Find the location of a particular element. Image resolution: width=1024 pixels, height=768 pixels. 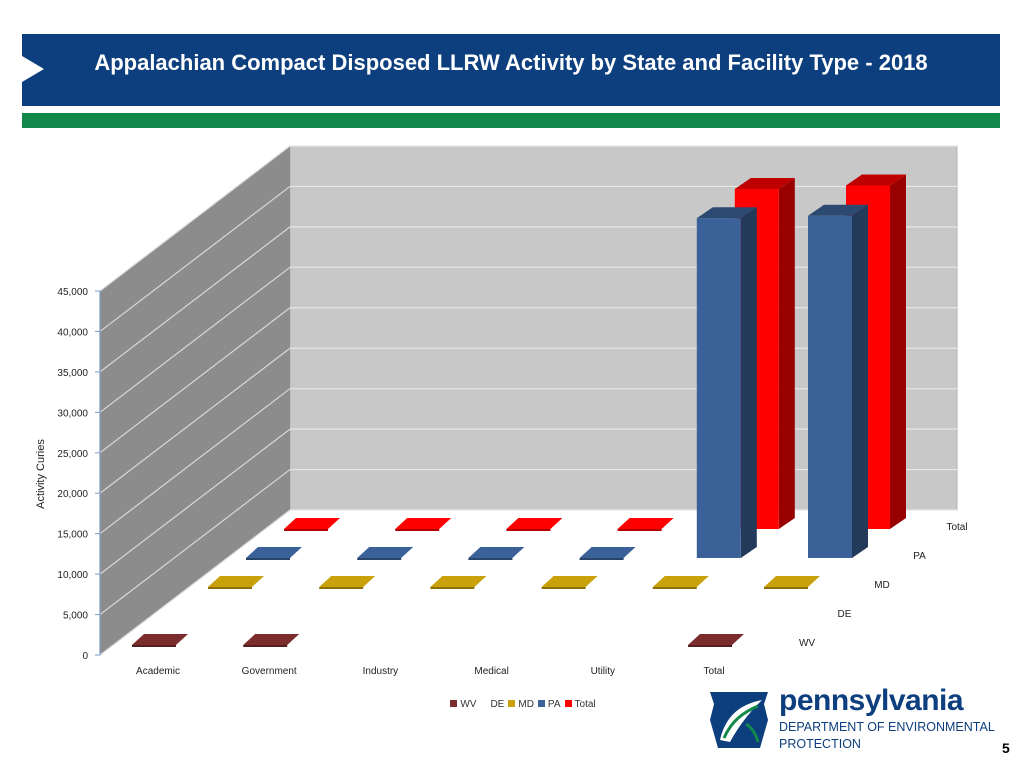

logo-department: DEPARTMENT OF ENVIRONMENTAL is located at coordinates (887, 727).